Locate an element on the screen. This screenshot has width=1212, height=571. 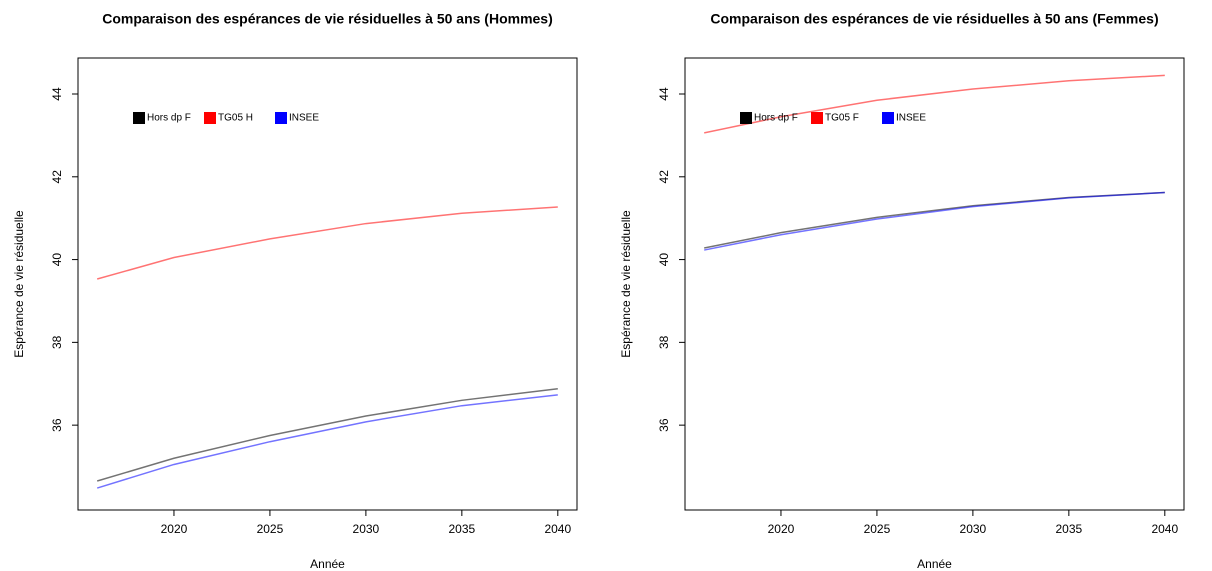
legend-label: TG05 H is located at coordinates (235, 118).